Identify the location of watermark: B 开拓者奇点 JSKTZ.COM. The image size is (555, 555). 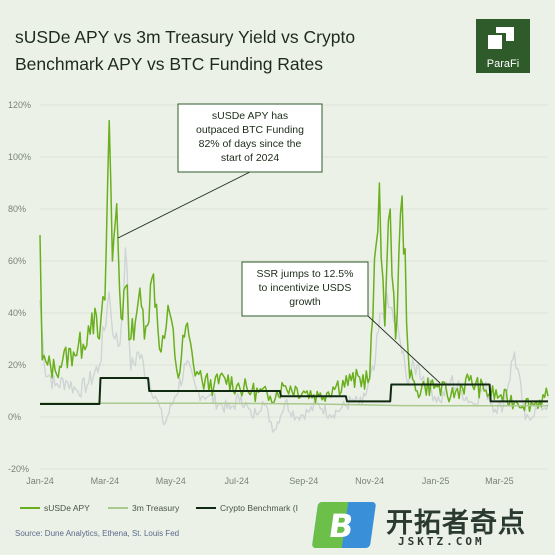
(433, 525).